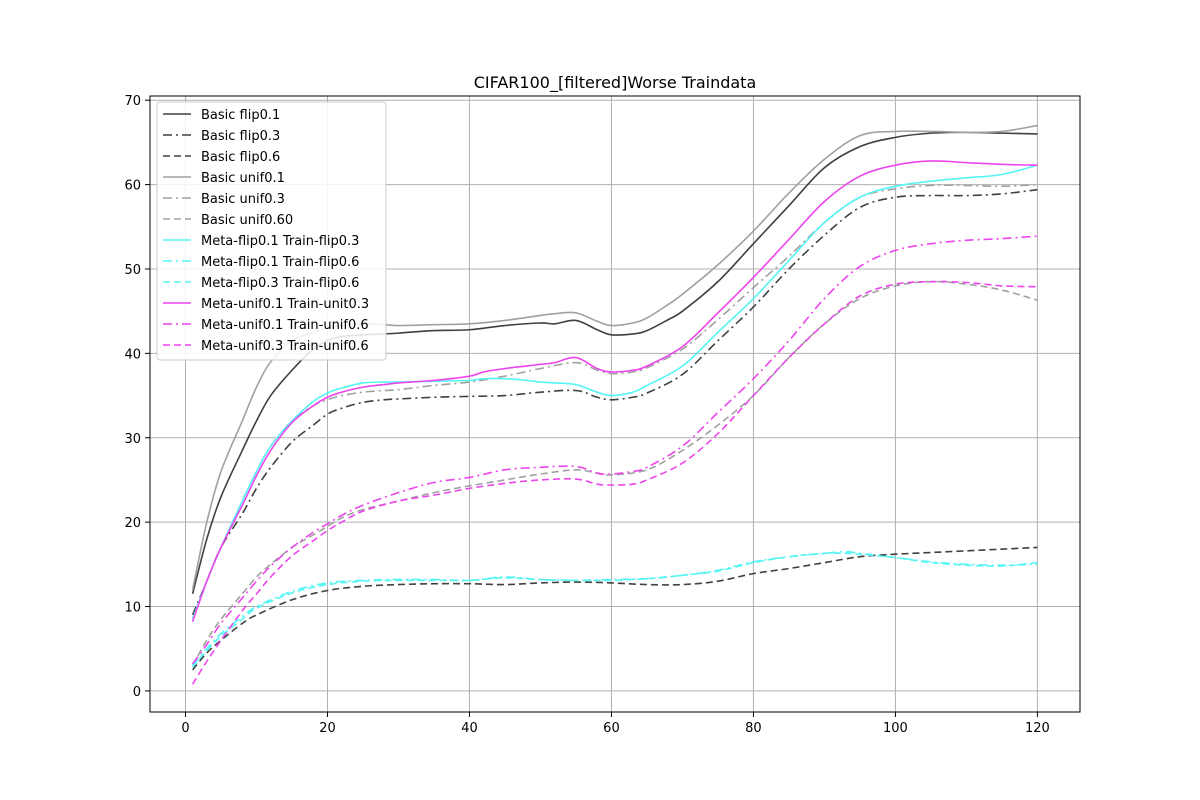 The image size is (1200, 800). I want to click on x-tick-label: 0, so click(185, 728).